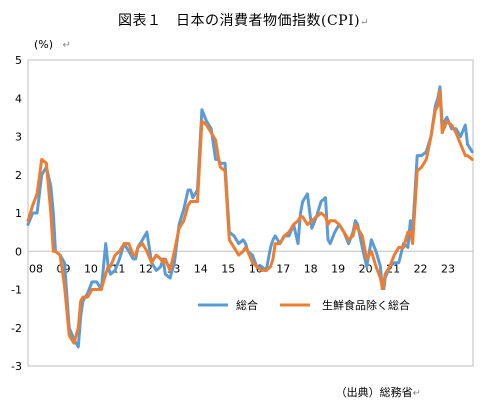 The height and width of the screenshot is (412, 487). I want to click on x-tick-label: 12, so click(146, 268).